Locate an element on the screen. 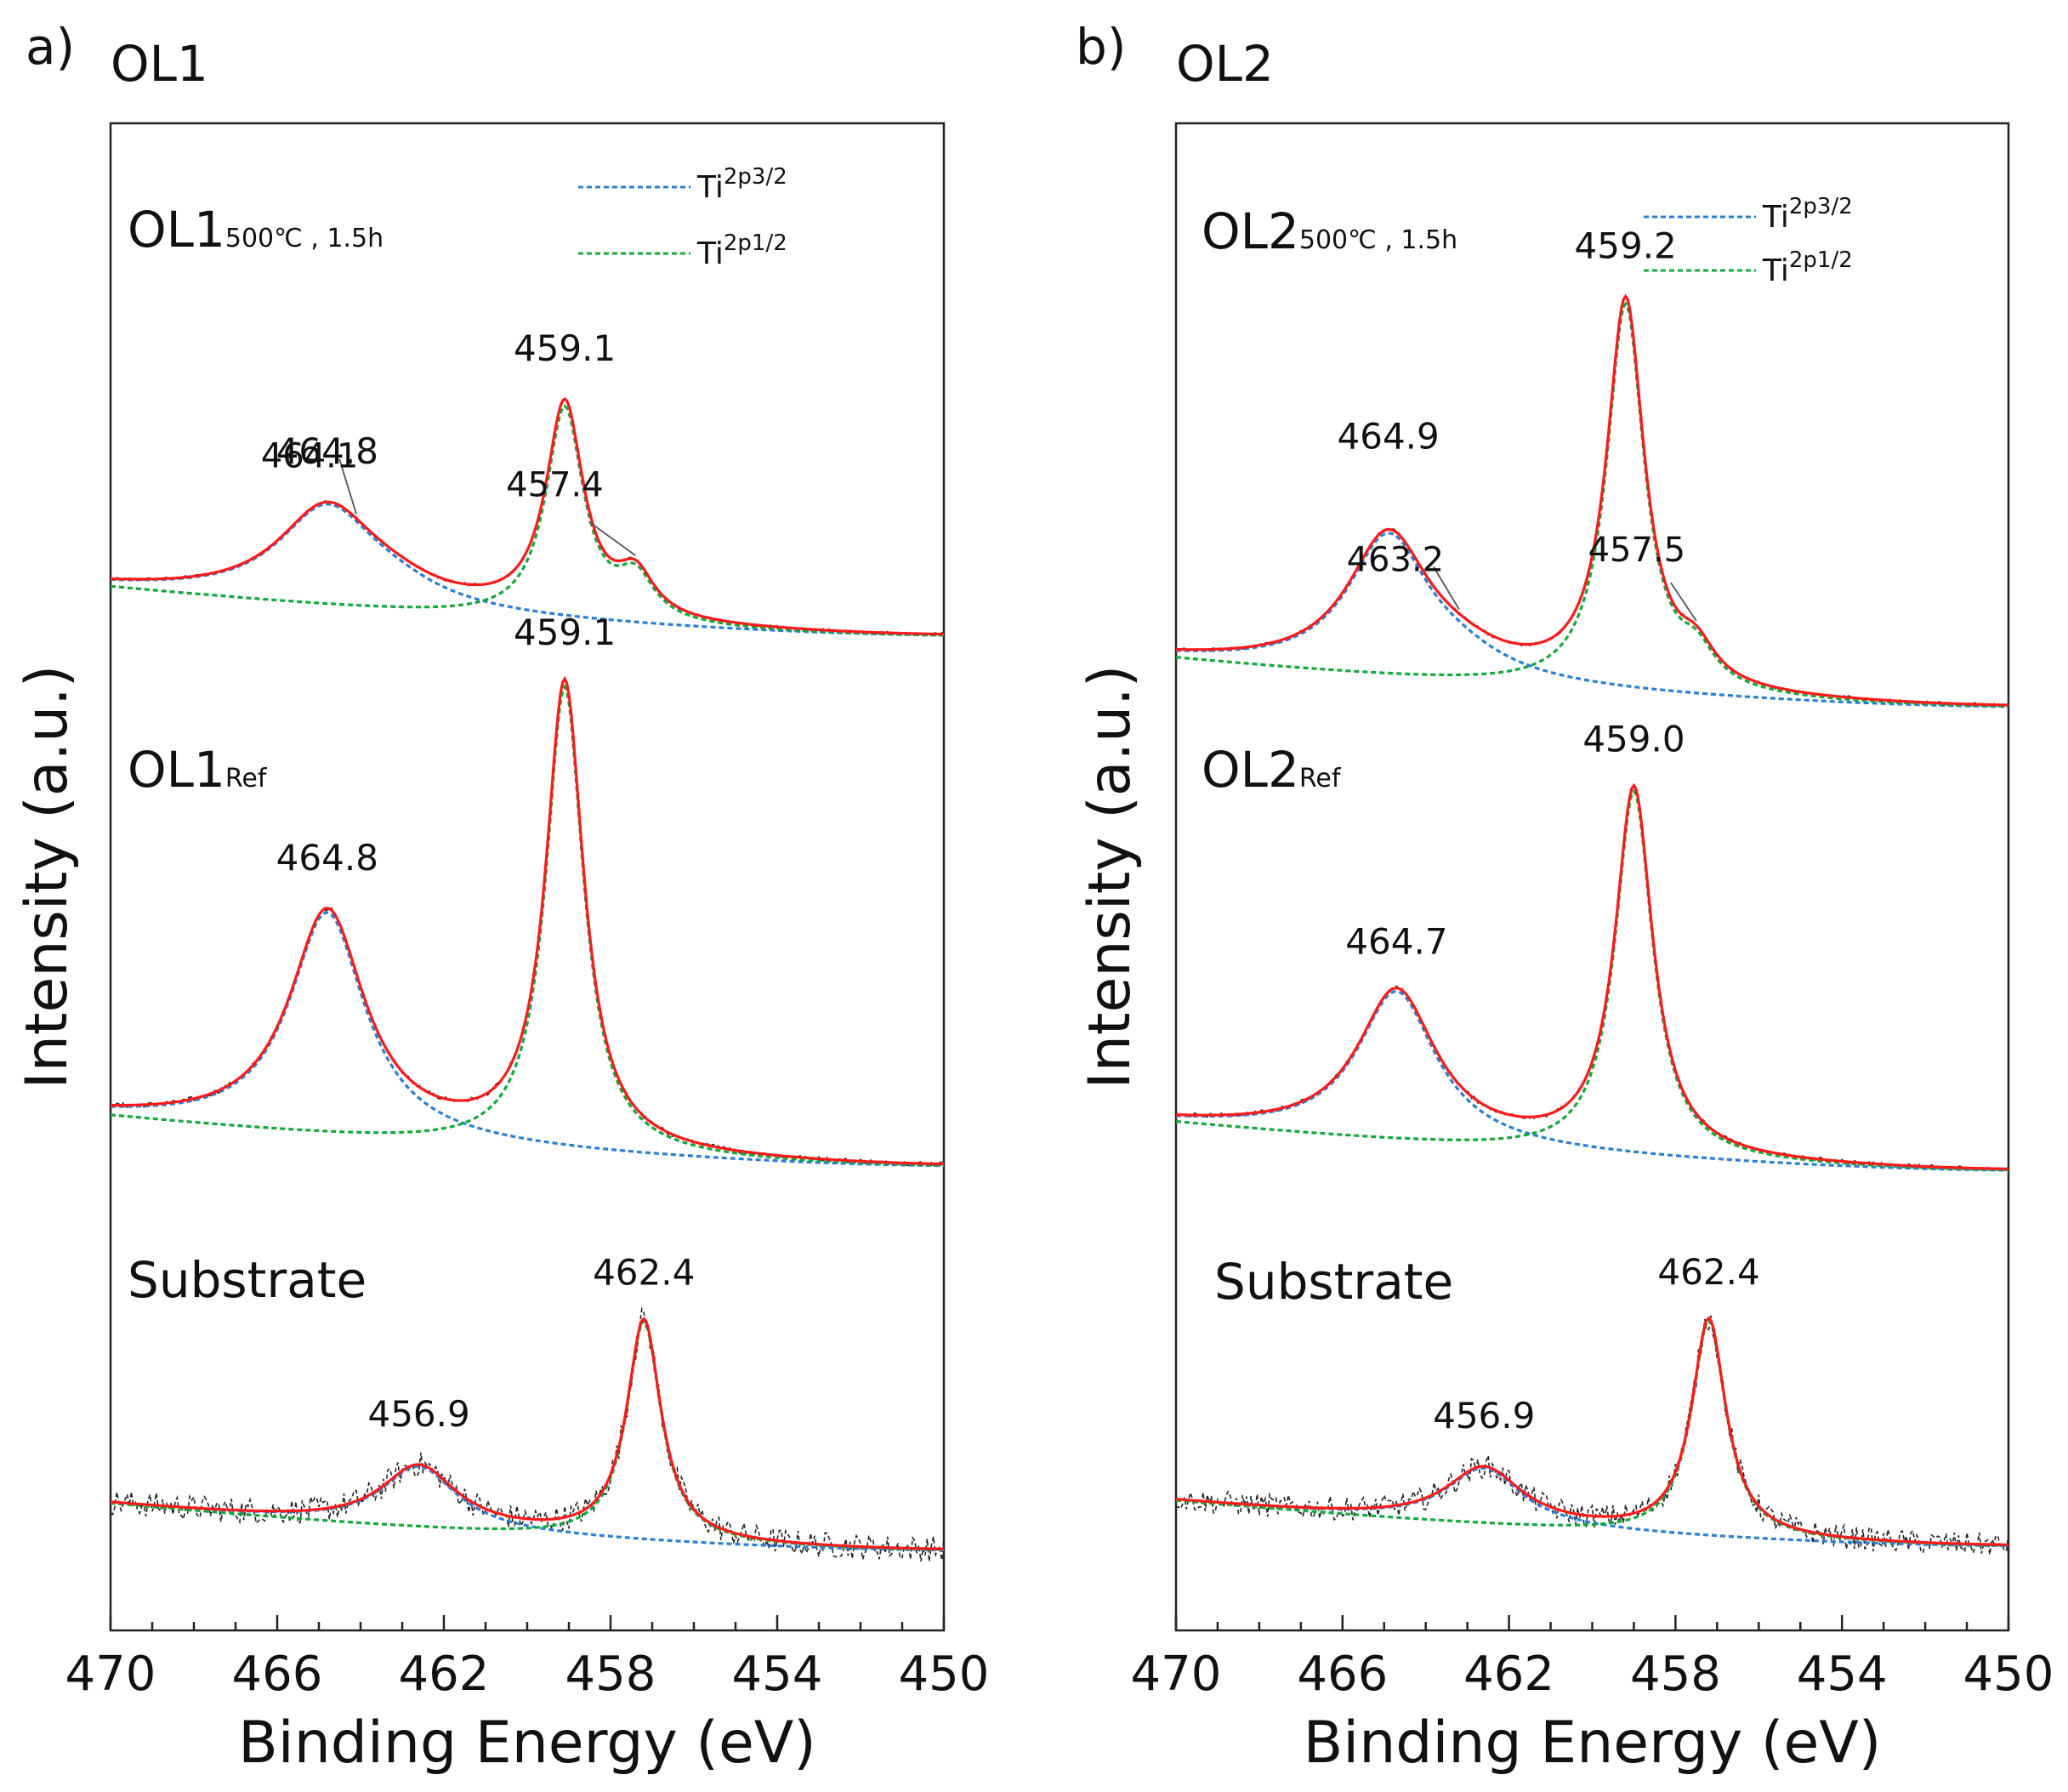 This screenshot has height=1792, width=2068. spectrum-label: OL1Ref is located at coordinates (198, 770).